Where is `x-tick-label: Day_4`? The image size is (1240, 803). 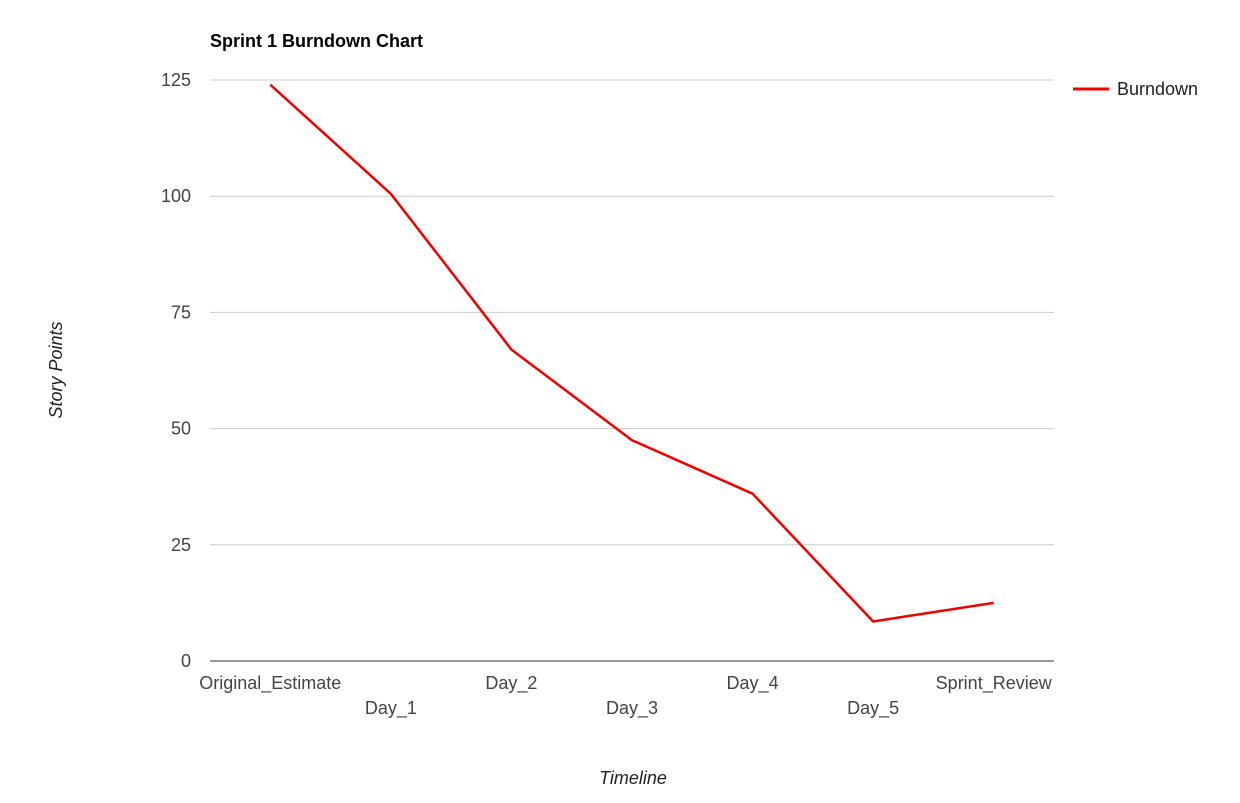 x-tick-label: Day_4 is located at coordinates (753, 683).